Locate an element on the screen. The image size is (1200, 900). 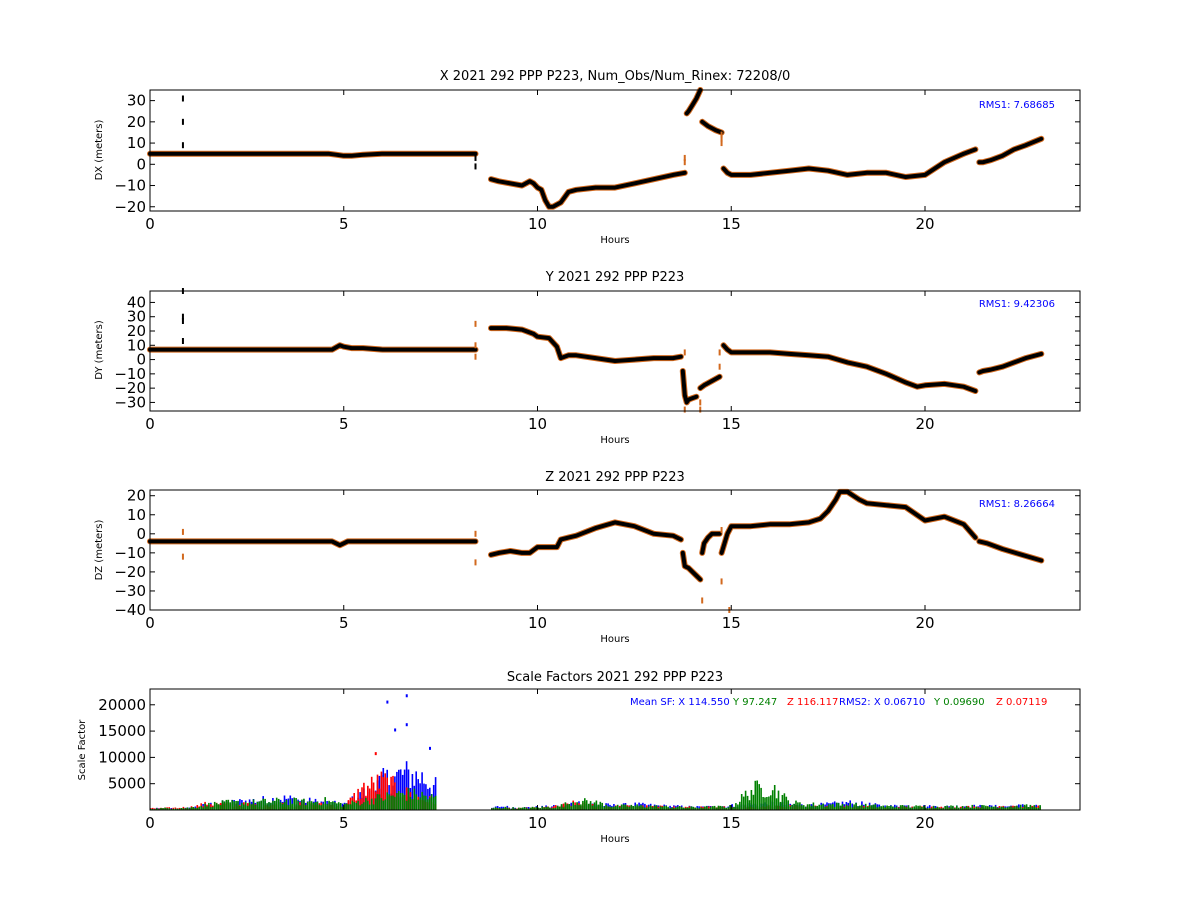
panel-dz-axes-frame is located at coordinates (615, 550).